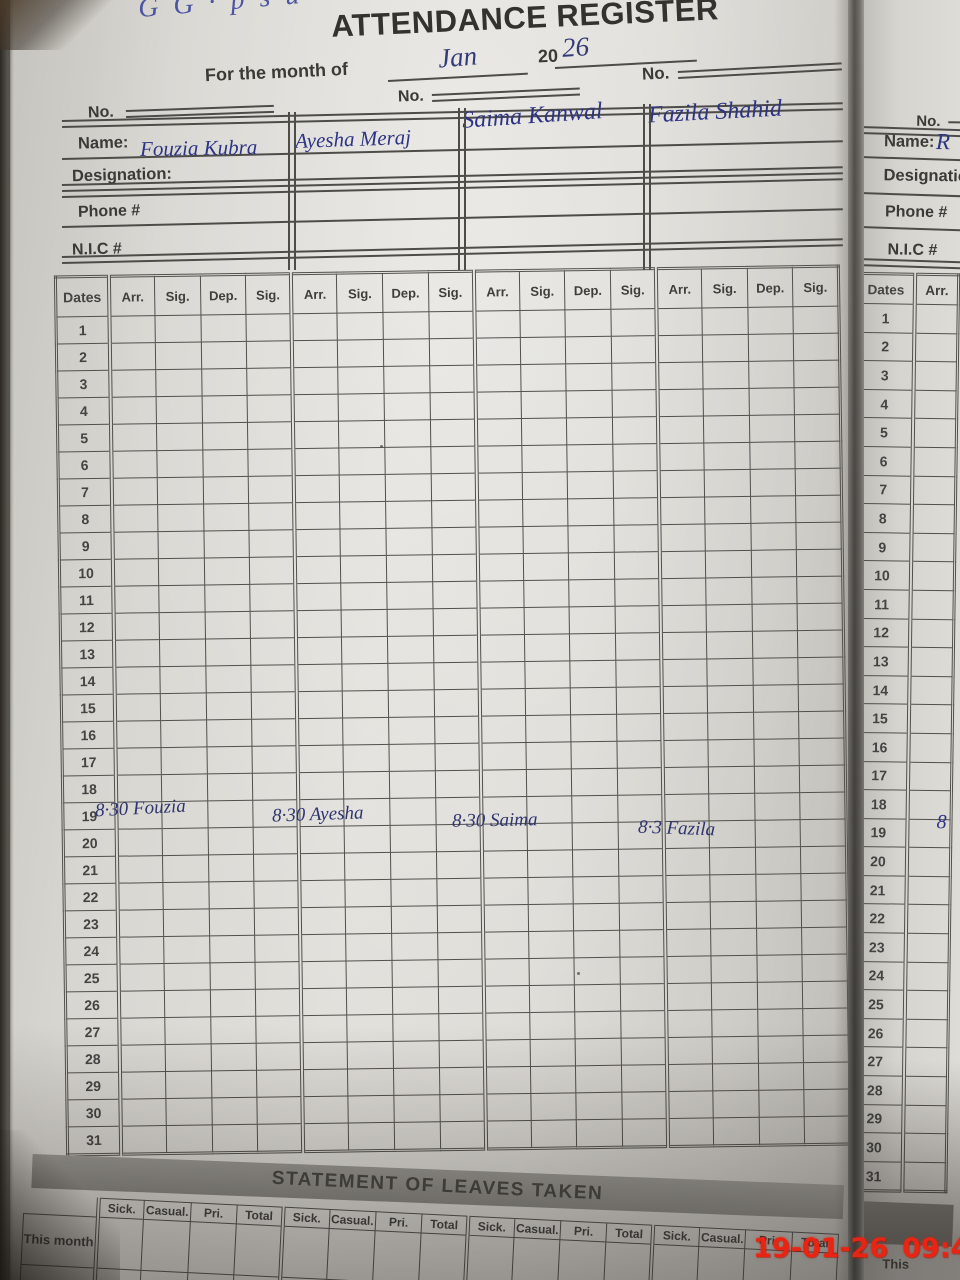 This screenshot has width=960, height=1280. Describe the element at coordinates (887, 690) in the screenshot. I see `date-cell: 14` at that location.